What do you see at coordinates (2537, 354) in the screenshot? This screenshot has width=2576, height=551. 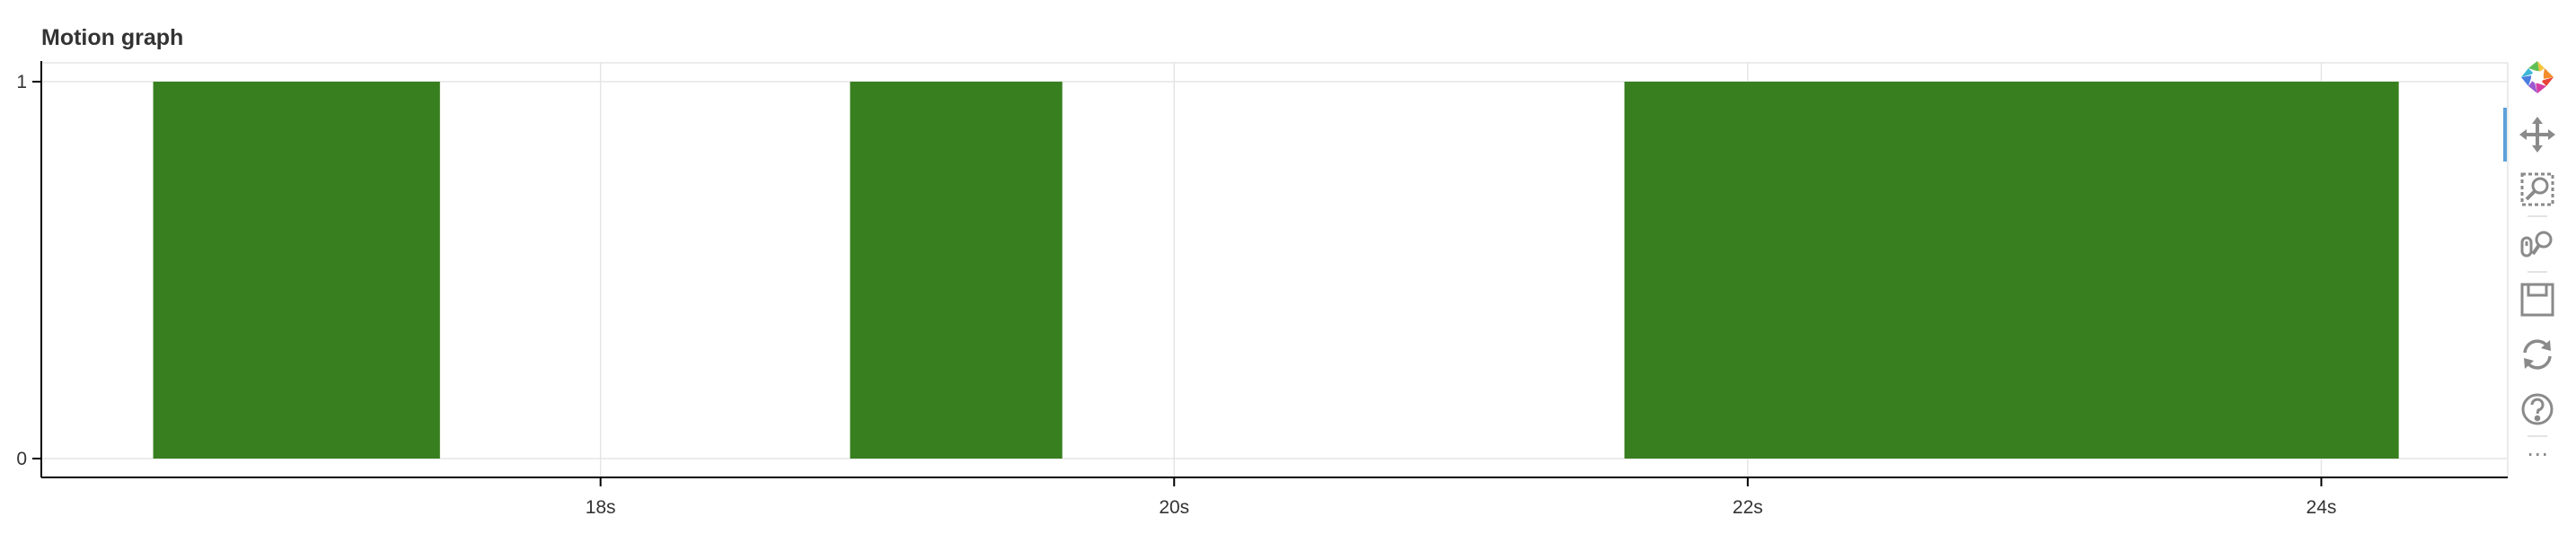 I see `reset-tool-icon` at bounding box center [2537, 354].